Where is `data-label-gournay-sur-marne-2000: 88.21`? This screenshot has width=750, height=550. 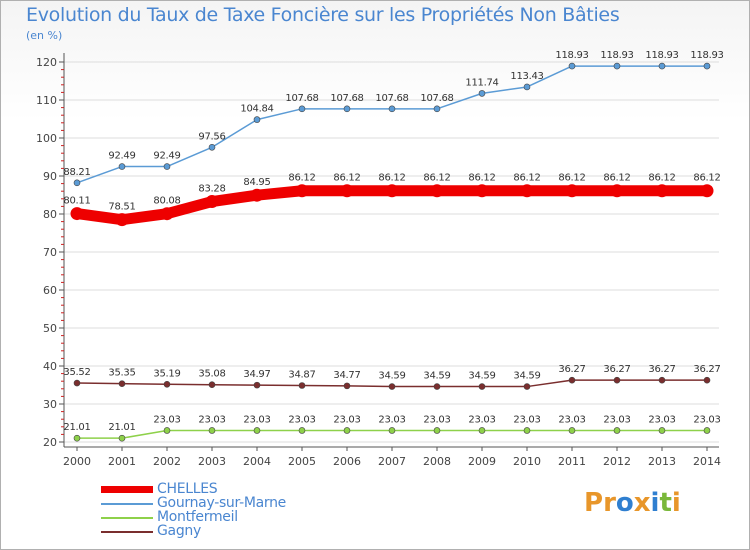 data-label-gournay-sur-marne-2000: 88.21 is located at coordinates (76, 172).